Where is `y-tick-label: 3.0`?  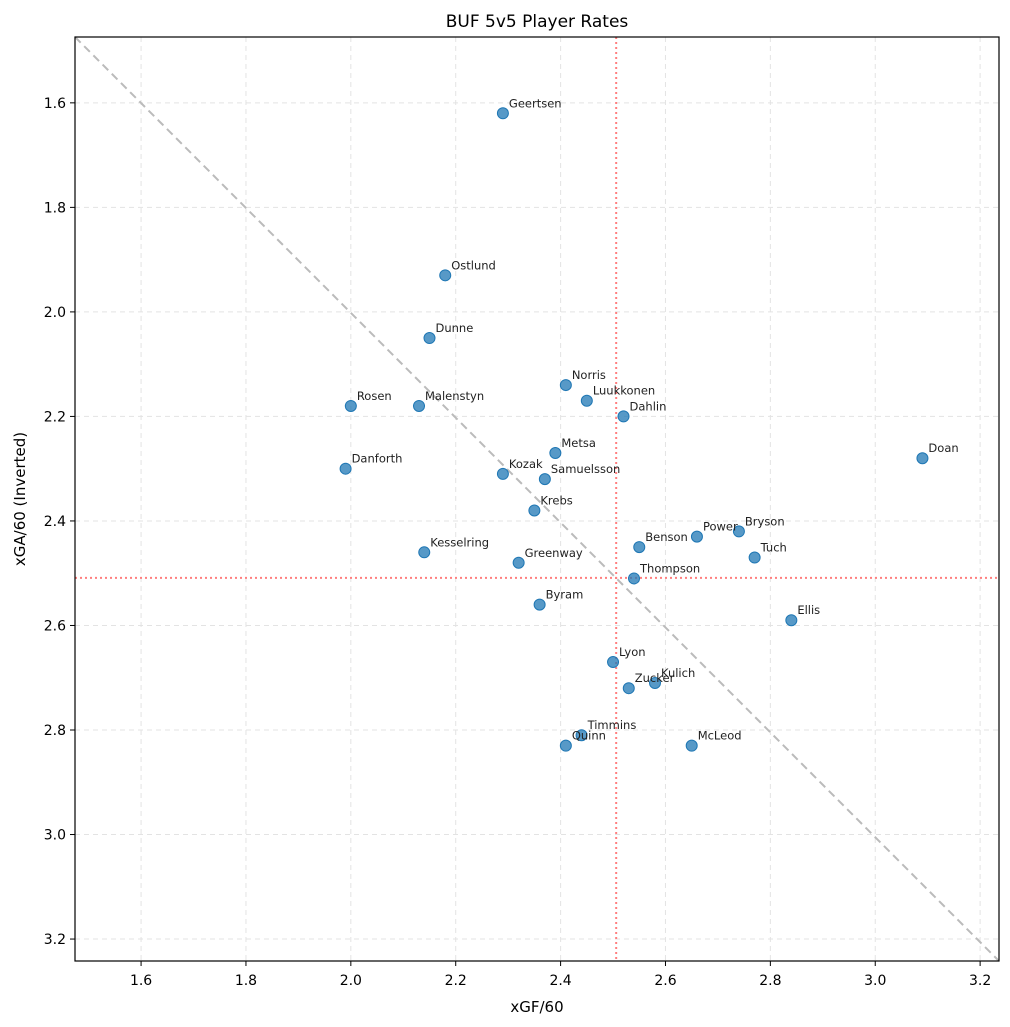
y-tick-label: 3.0 is located at coordinates (55, 836).